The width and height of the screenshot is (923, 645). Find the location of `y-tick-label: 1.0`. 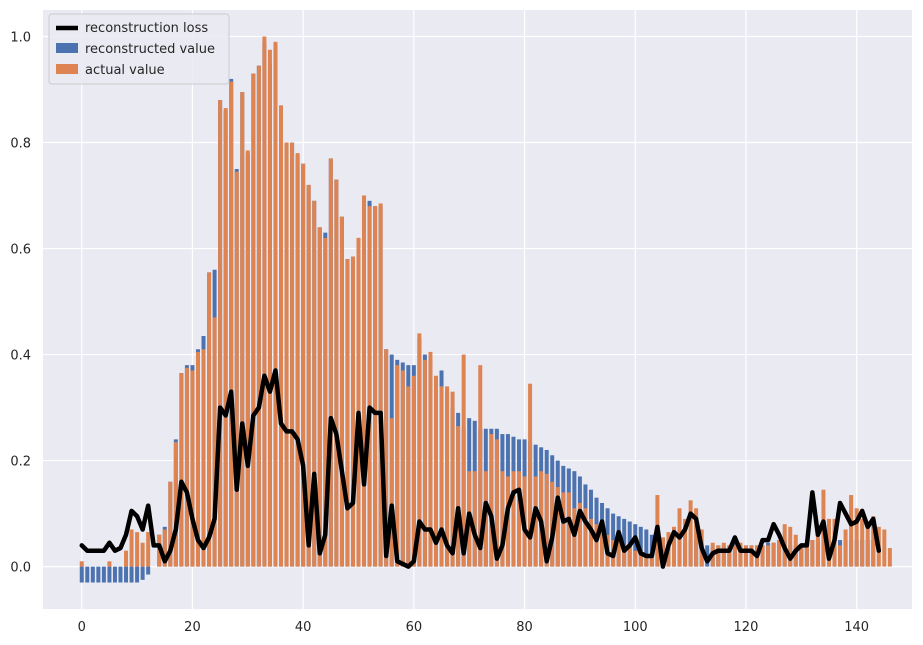

y-tick-label: 1.0 is located at coordinates (20, 38).